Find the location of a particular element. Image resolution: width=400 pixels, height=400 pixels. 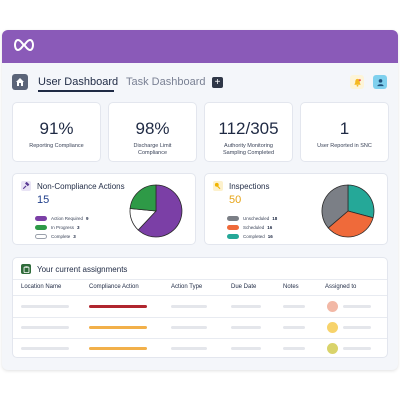

legend-label: Unscheduled is located at coordinates (256, 218).